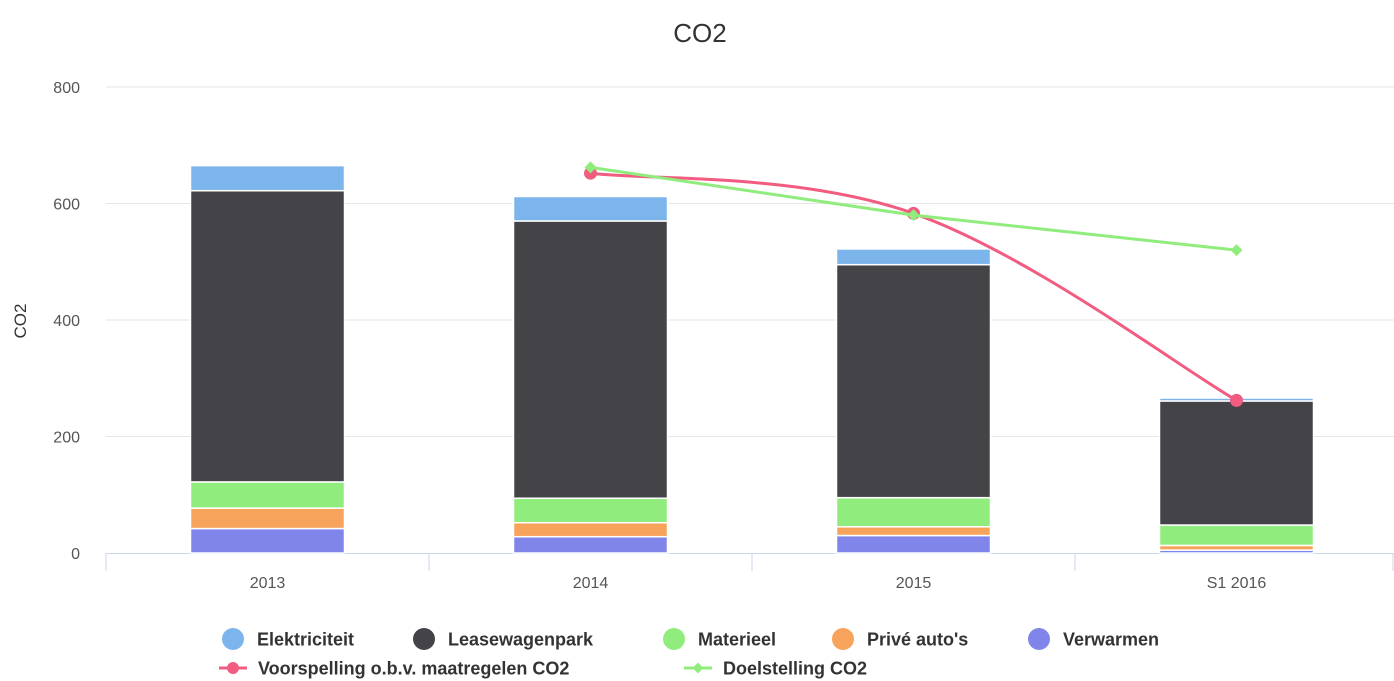 Image resolution: width=1394 pixels, height=681 pixels. I want to click on y-axis-ticks: 0 200 400 600 800, so click(66, 321).